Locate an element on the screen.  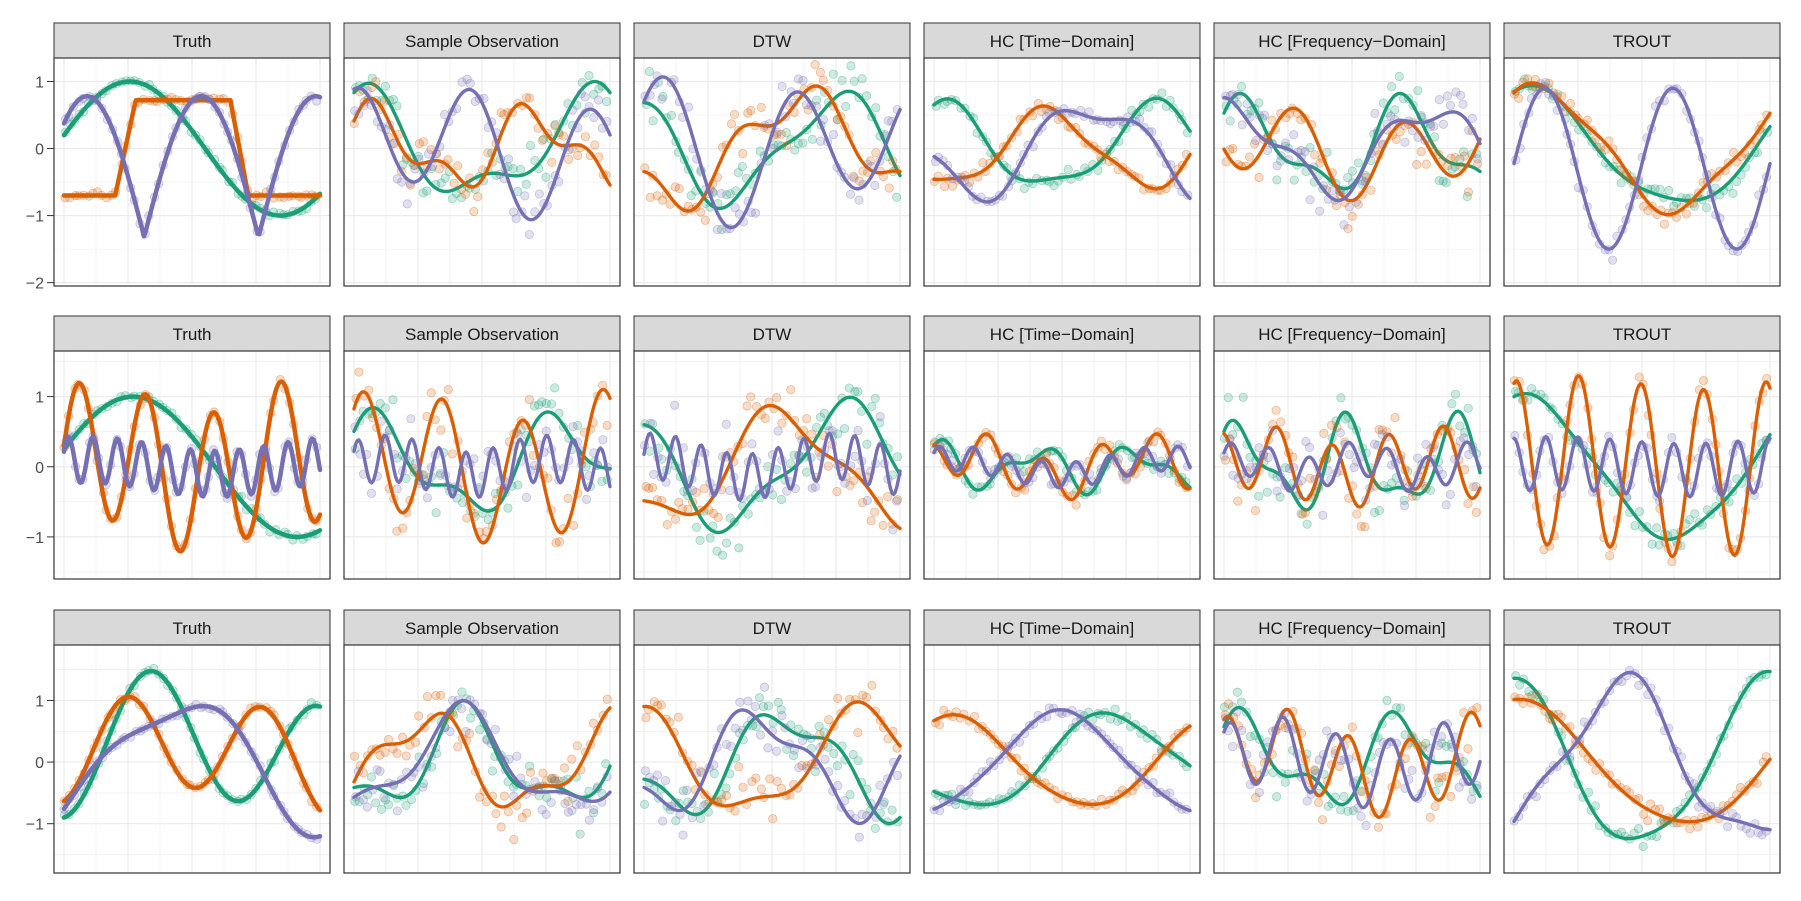
facet-panel: DTW is located at coordinates (772, 741).